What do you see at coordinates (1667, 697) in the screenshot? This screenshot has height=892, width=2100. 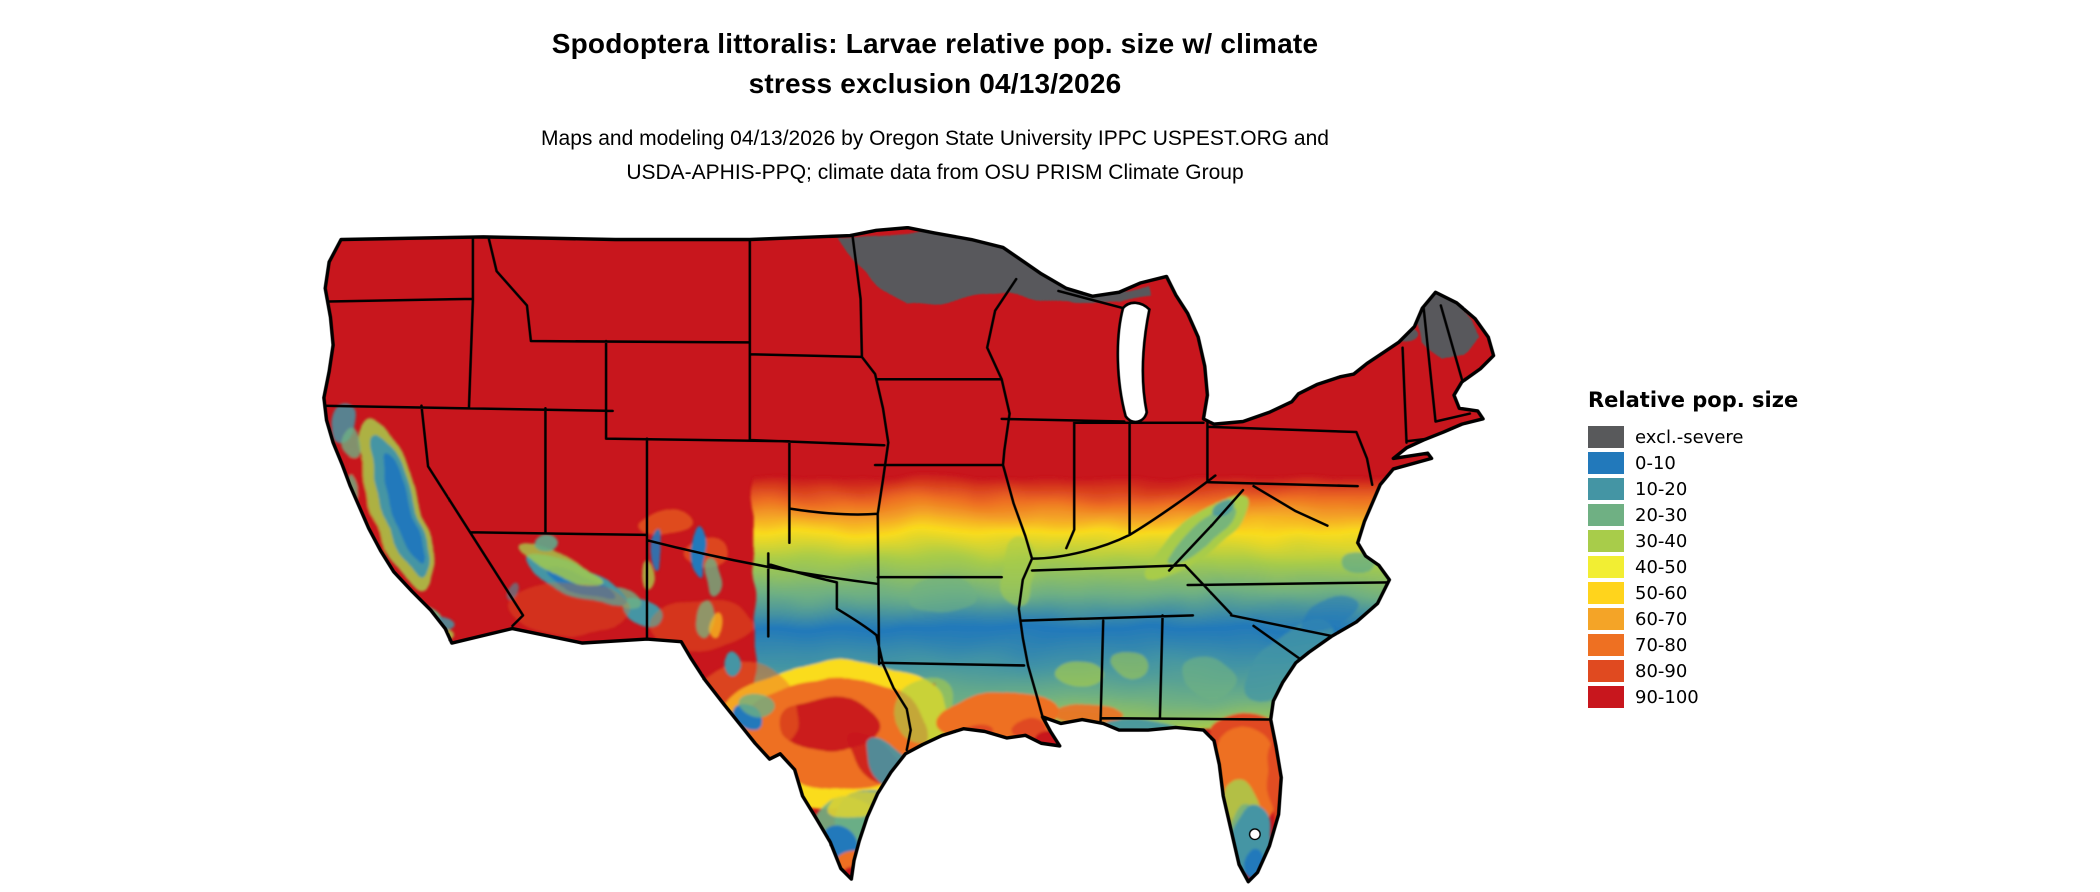 I see `legend-item-label: 90-100` at bounding box center [1667, 697].